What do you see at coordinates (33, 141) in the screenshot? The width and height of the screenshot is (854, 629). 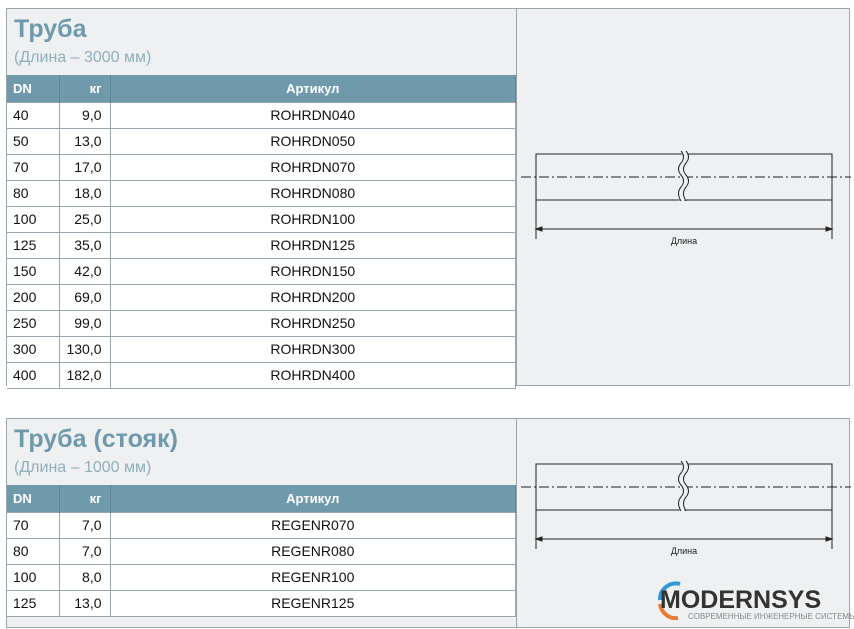 I see `cell: 50` at bounding box center [33, 141].